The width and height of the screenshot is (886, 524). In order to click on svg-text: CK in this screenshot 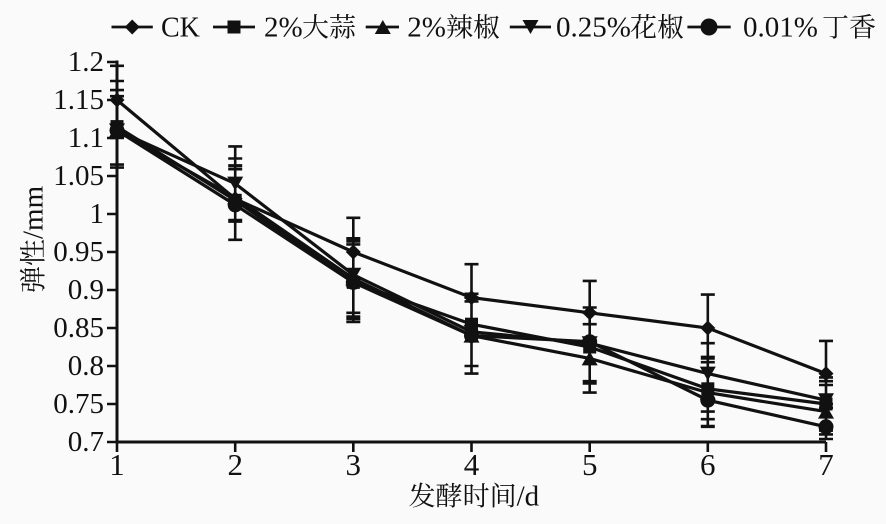, I will do `click(180, 28)`.